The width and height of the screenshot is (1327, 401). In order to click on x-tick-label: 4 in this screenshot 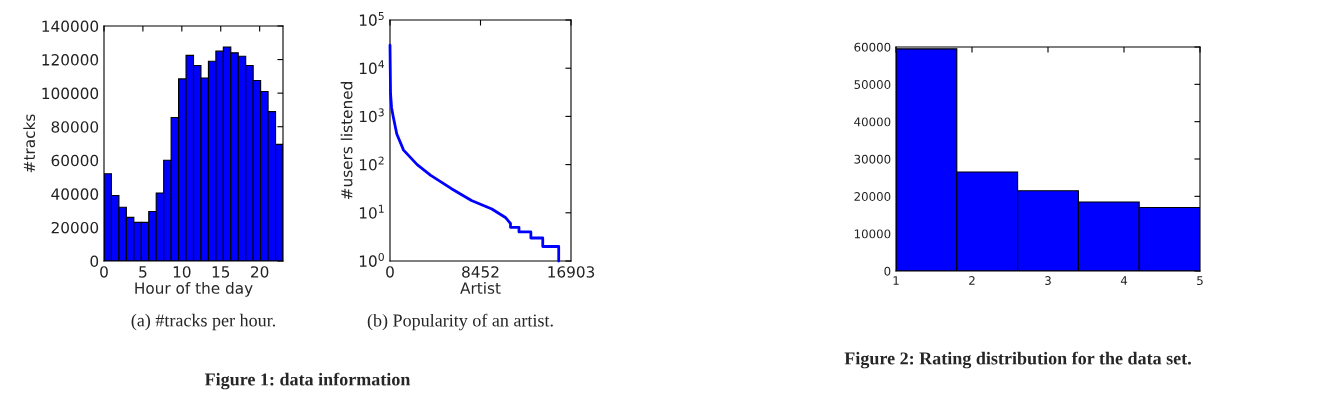, I will do `click(1124, 280)`.